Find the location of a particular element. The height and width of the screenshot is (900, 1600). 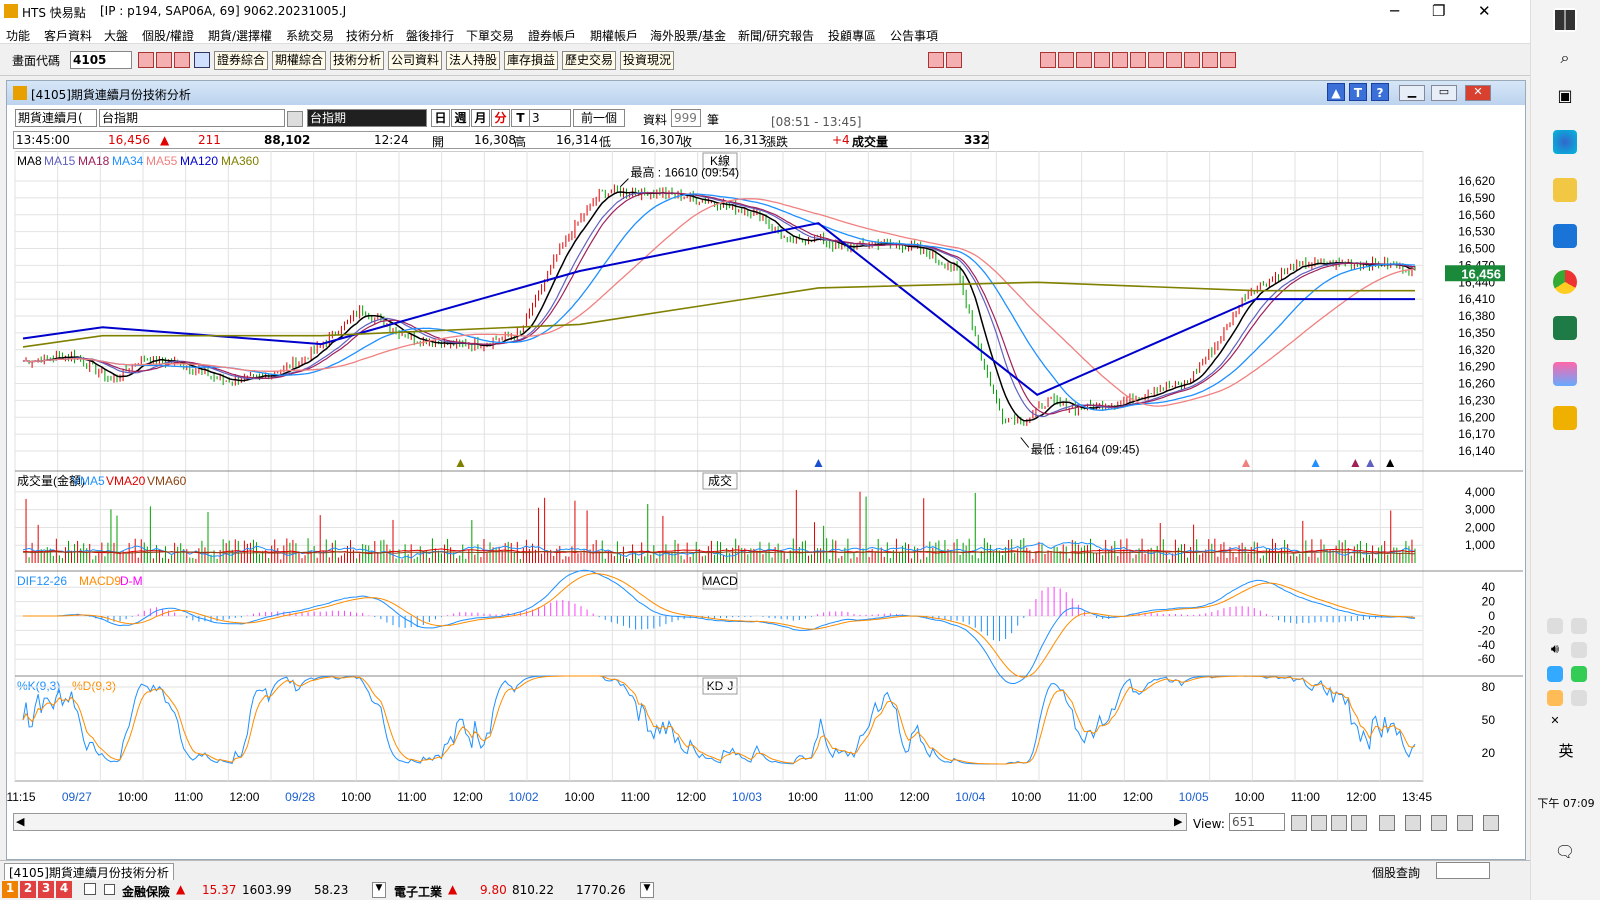

print-icon is located at coordinates (182, 60).